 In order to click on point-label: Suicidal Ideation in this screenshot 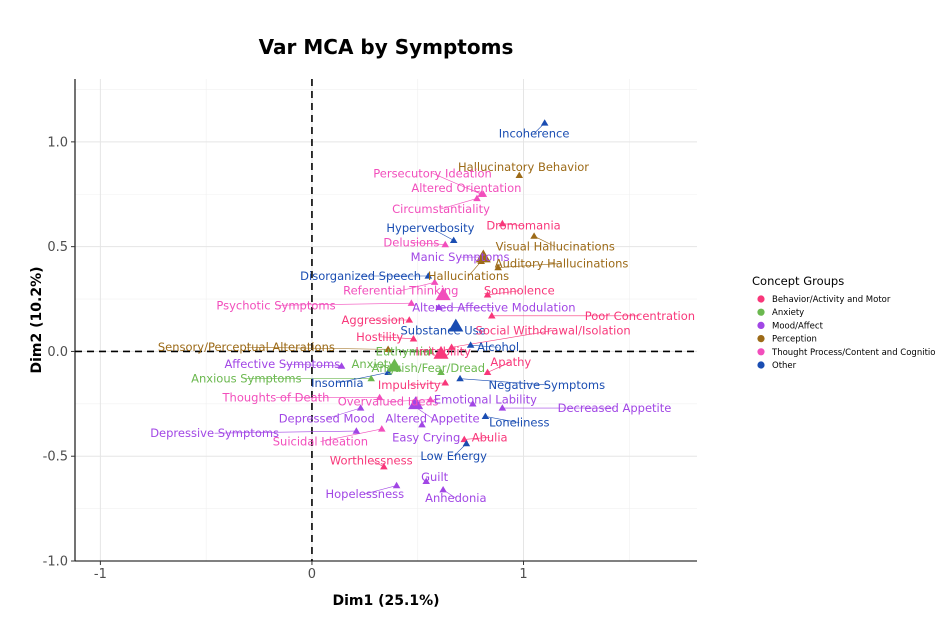, I will do `click(320, 442)`.